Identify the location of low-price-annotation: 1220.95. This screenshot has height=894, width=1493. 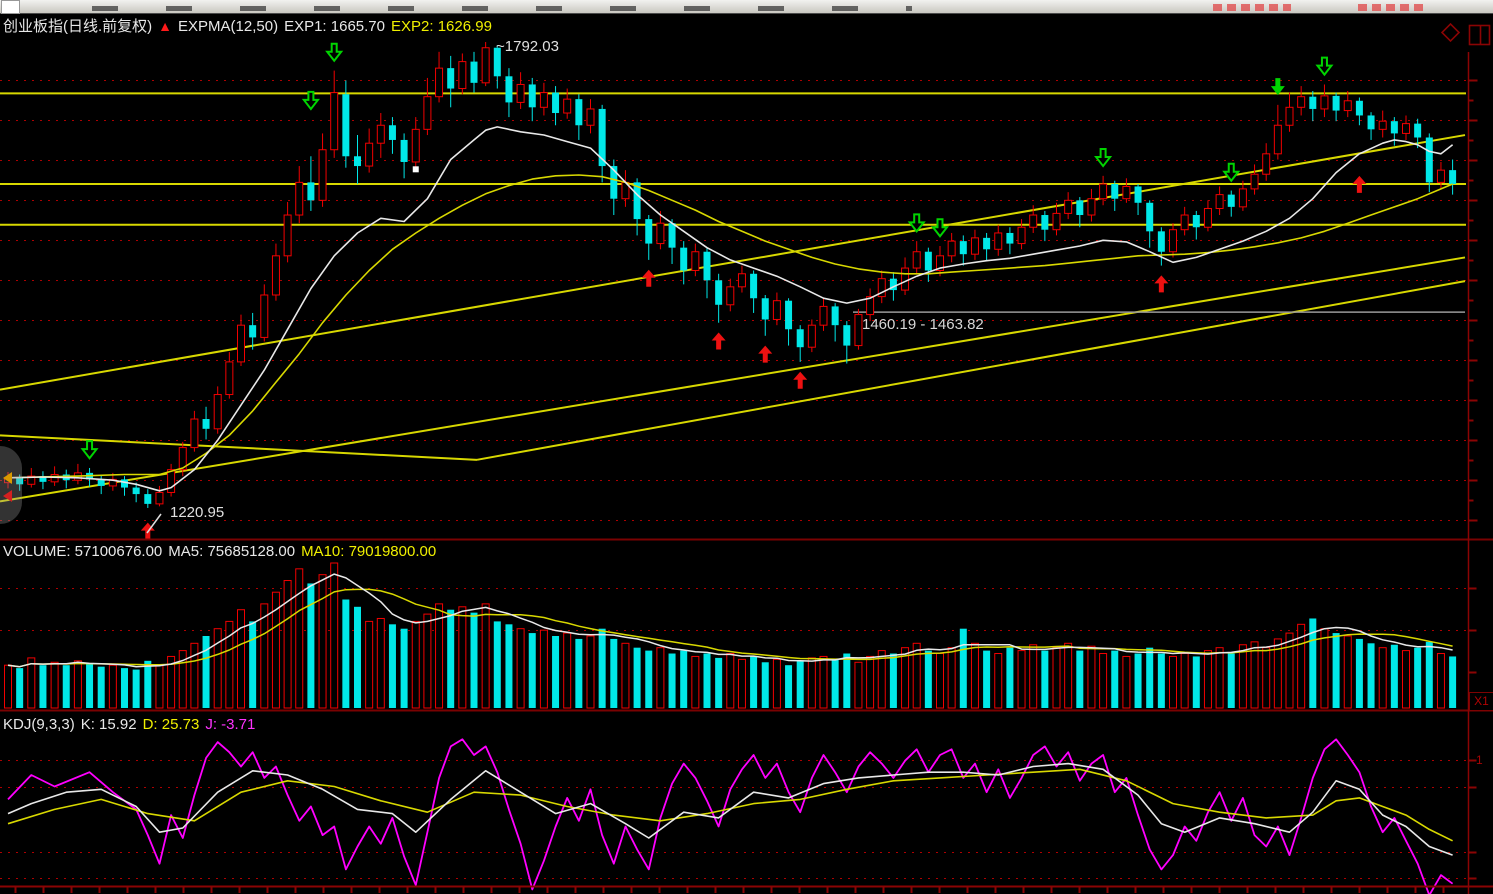
(197, 512).